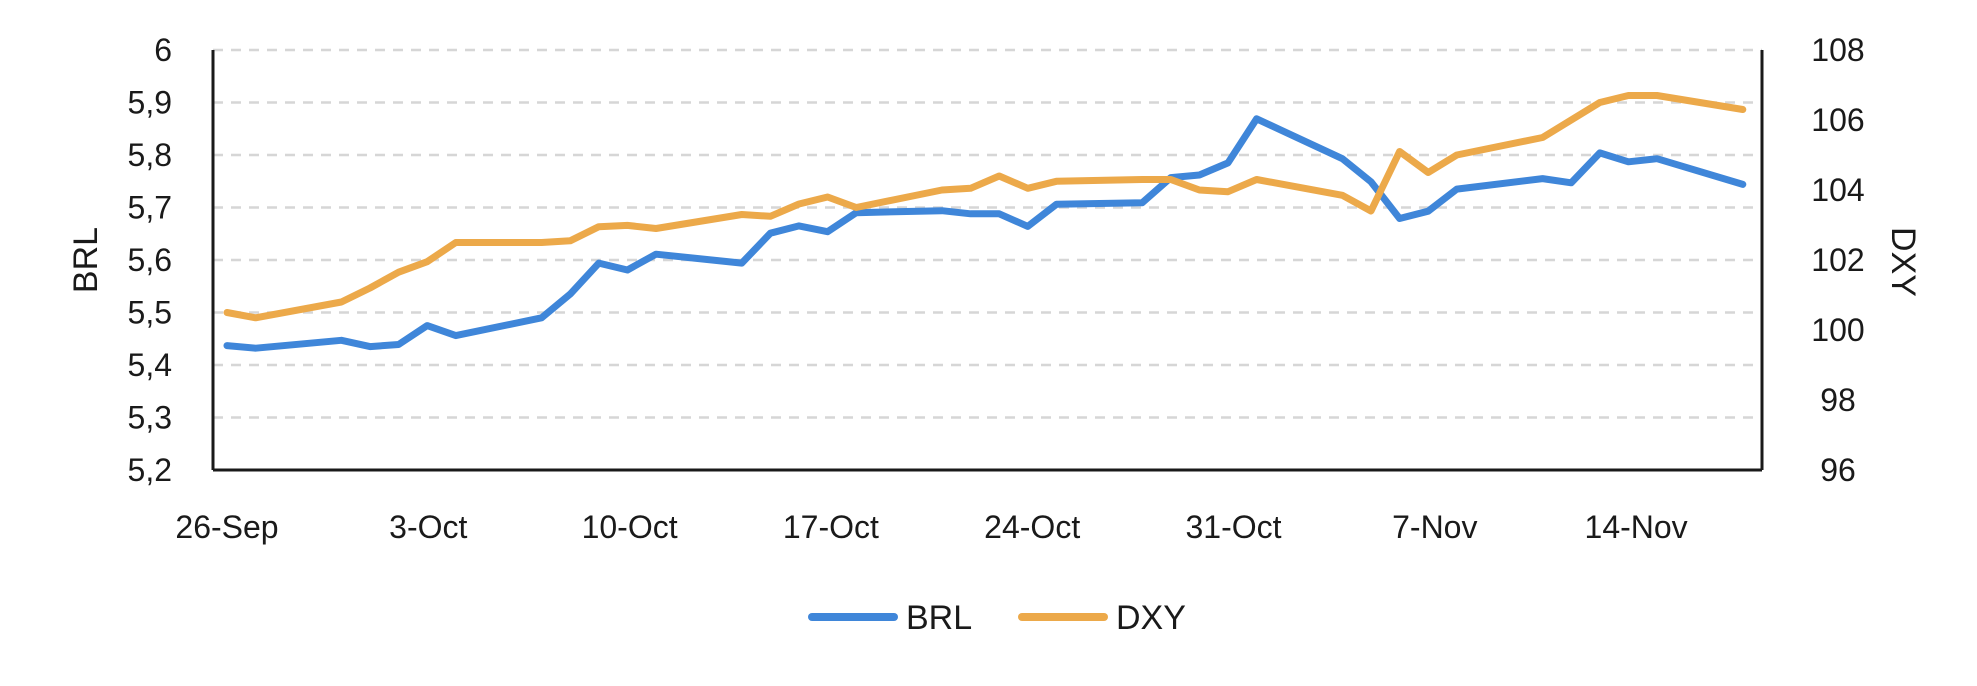  What do you see at coordinates (163, 50) in the screenshot?
I see `left-tick-label: 6` at bounding box center [163, 50].